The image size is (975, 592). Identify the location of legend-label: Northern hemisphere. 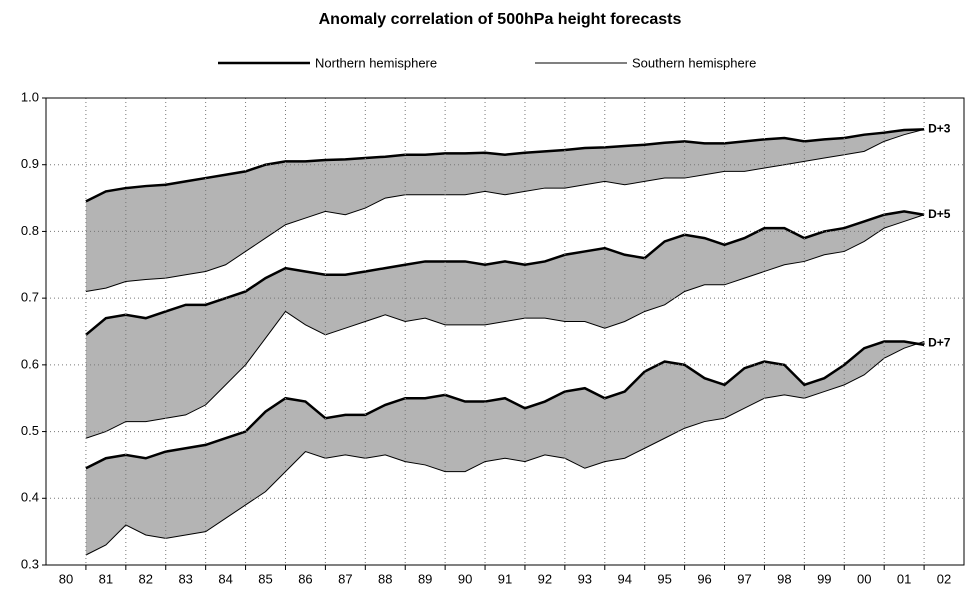
(376, 62).